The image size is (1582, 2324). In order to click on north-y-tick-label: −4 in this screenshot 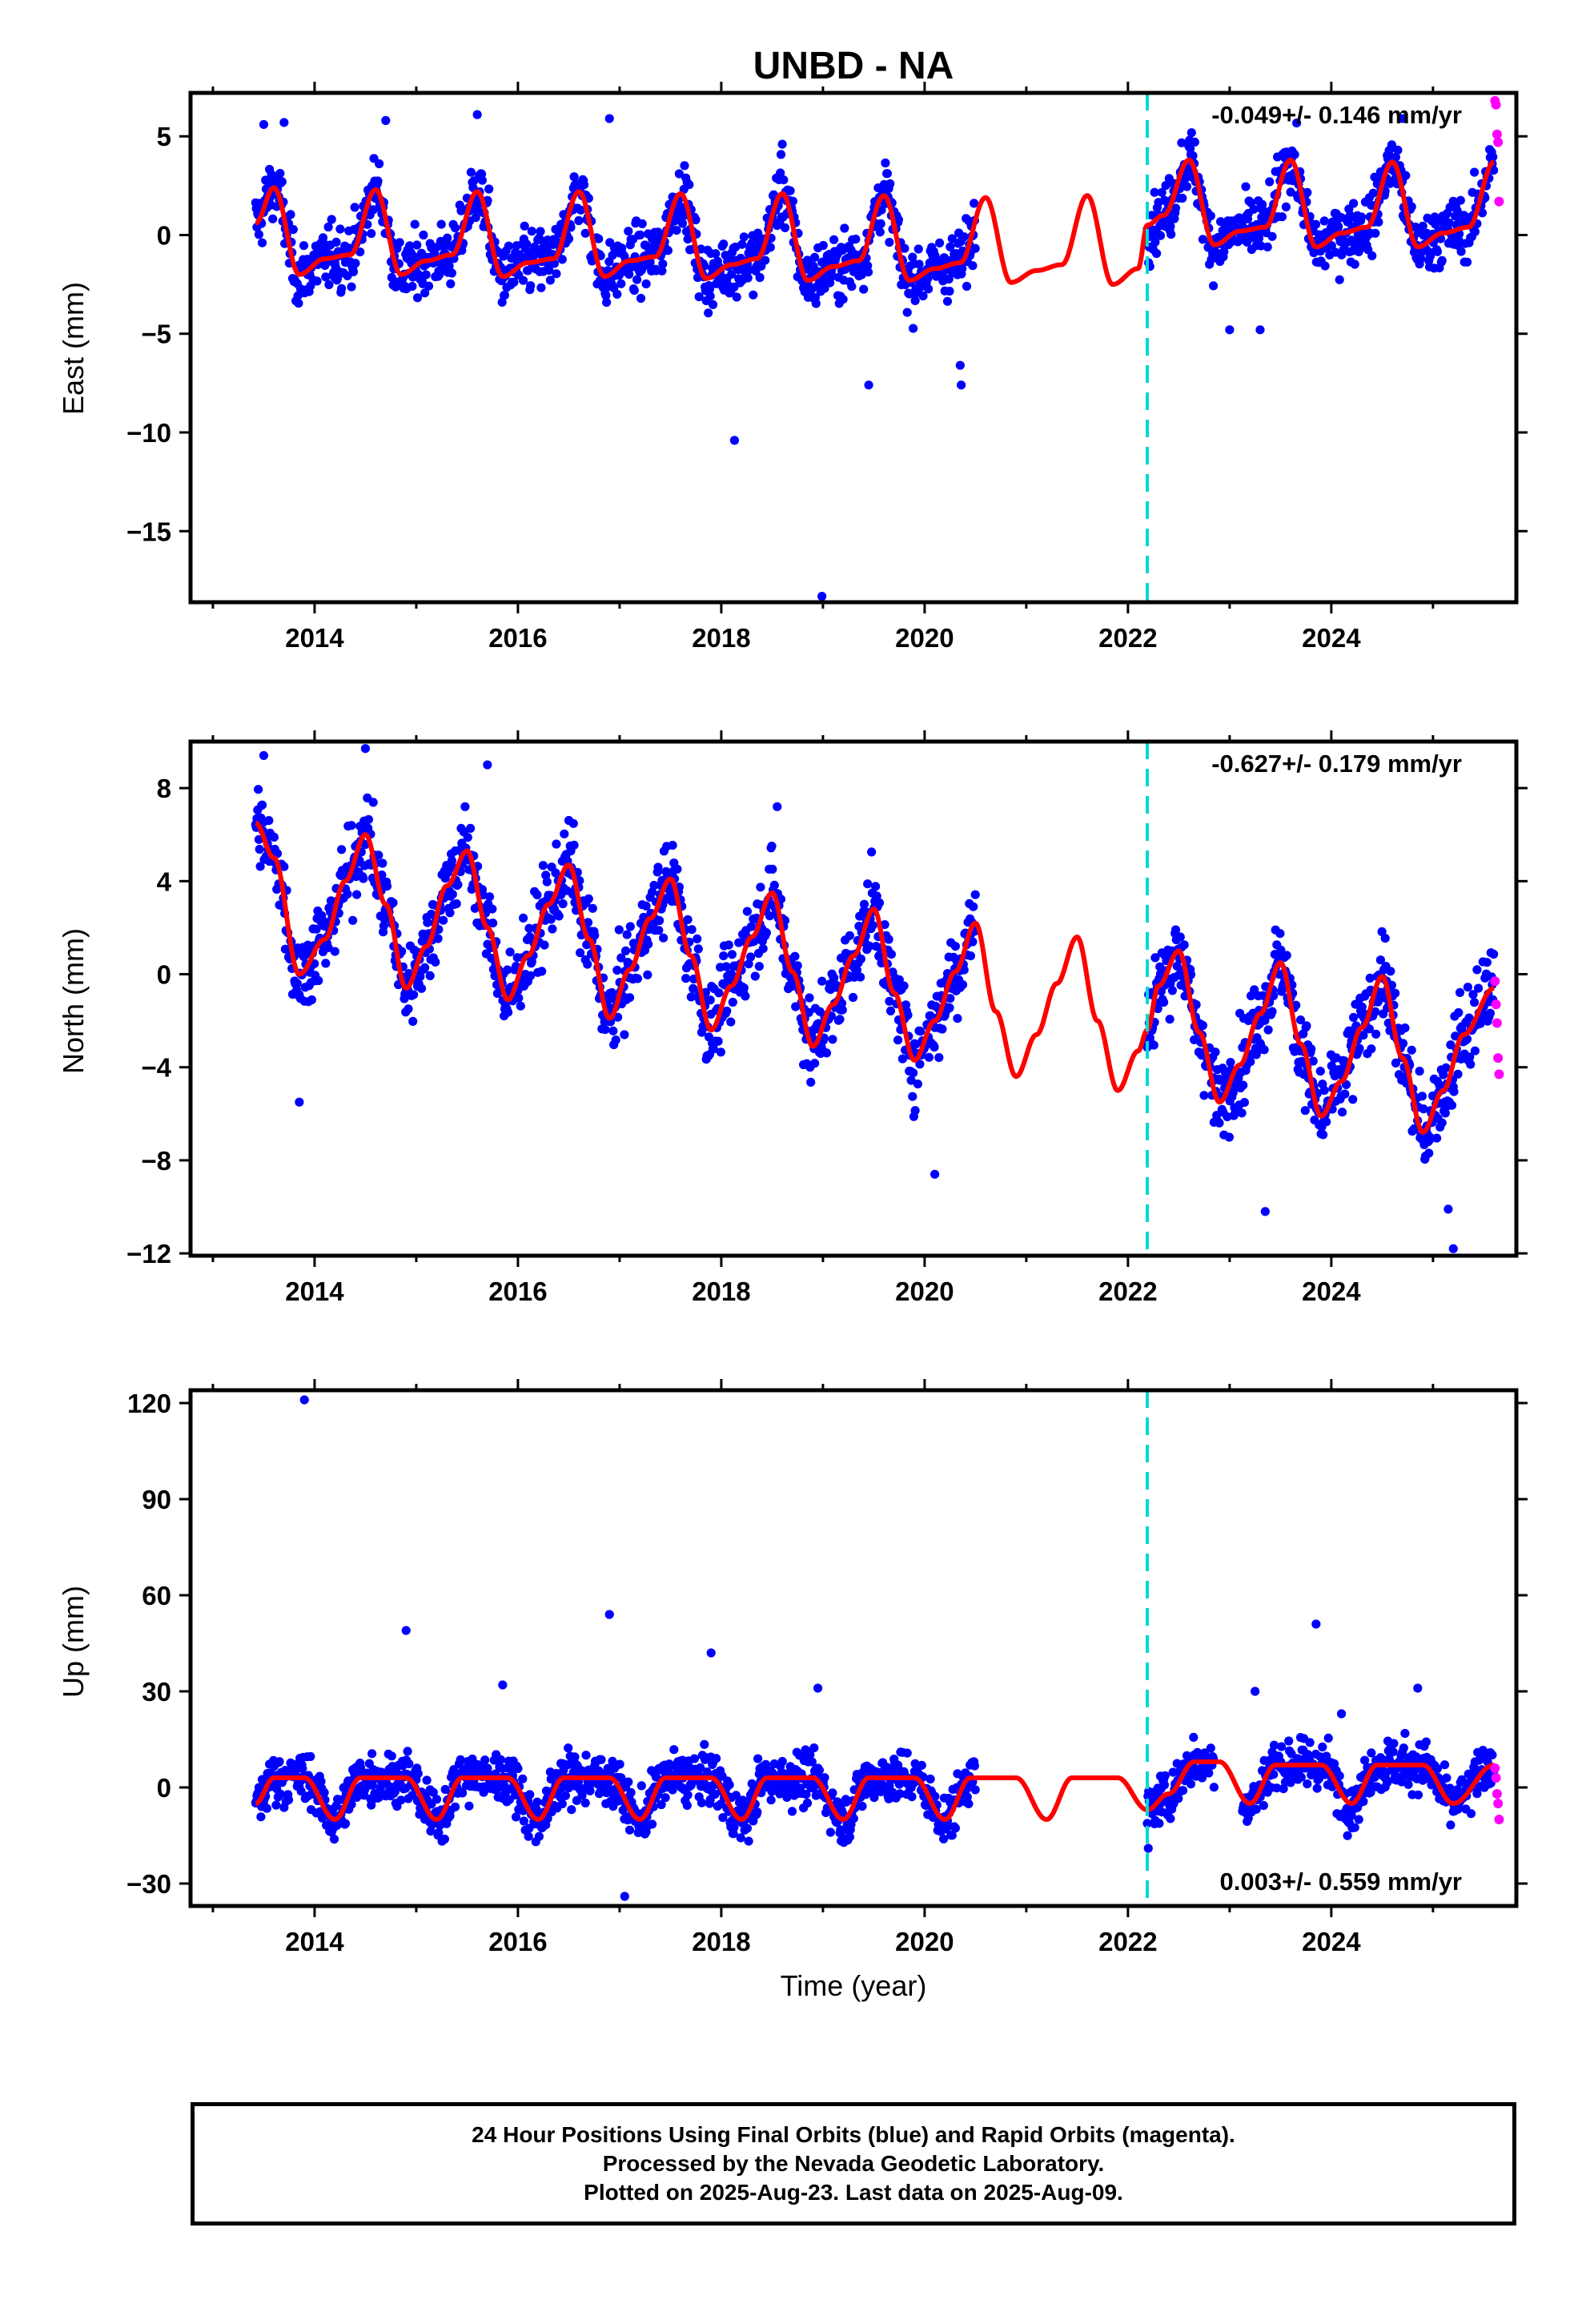, I will do `click(156, 1068)`.